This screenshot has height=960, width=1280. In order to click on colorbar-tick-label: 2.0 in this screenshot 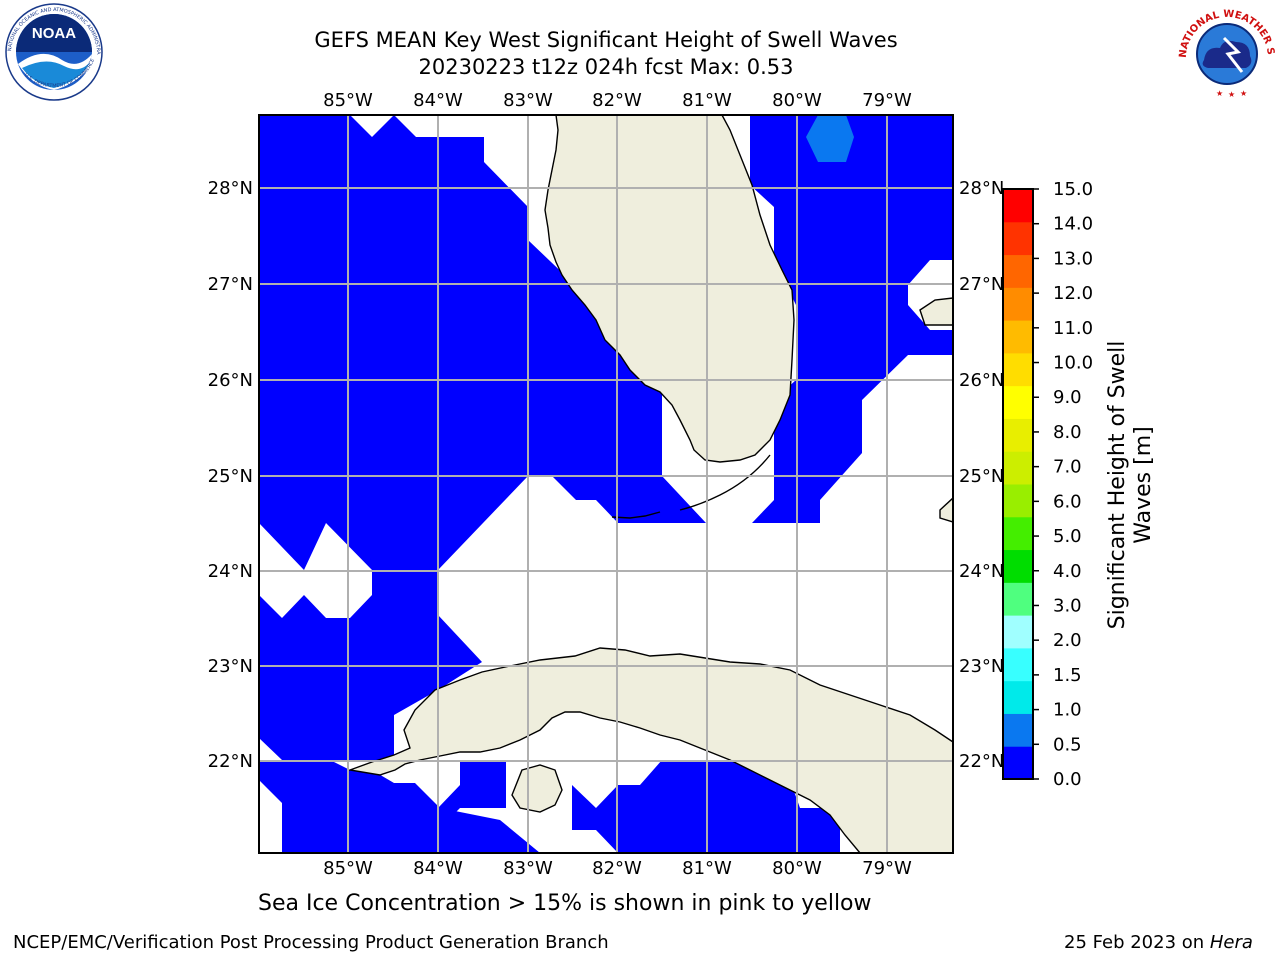, I will do `click(1067, 640)`.